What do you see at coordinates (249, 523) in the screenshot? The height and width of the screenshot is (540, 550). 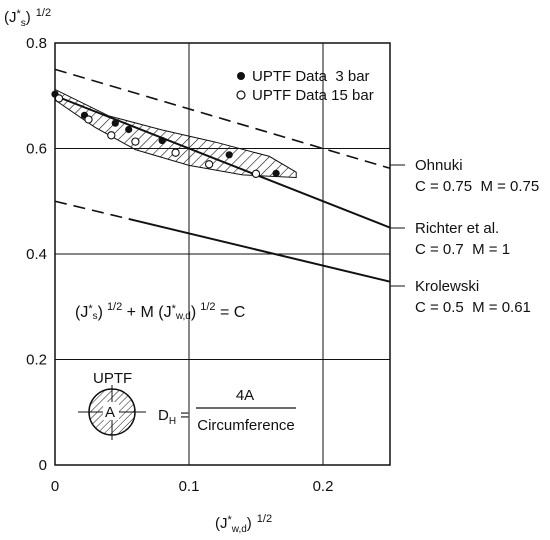 I see `x-axis-title-close: )` at bounding box center [249, 523].